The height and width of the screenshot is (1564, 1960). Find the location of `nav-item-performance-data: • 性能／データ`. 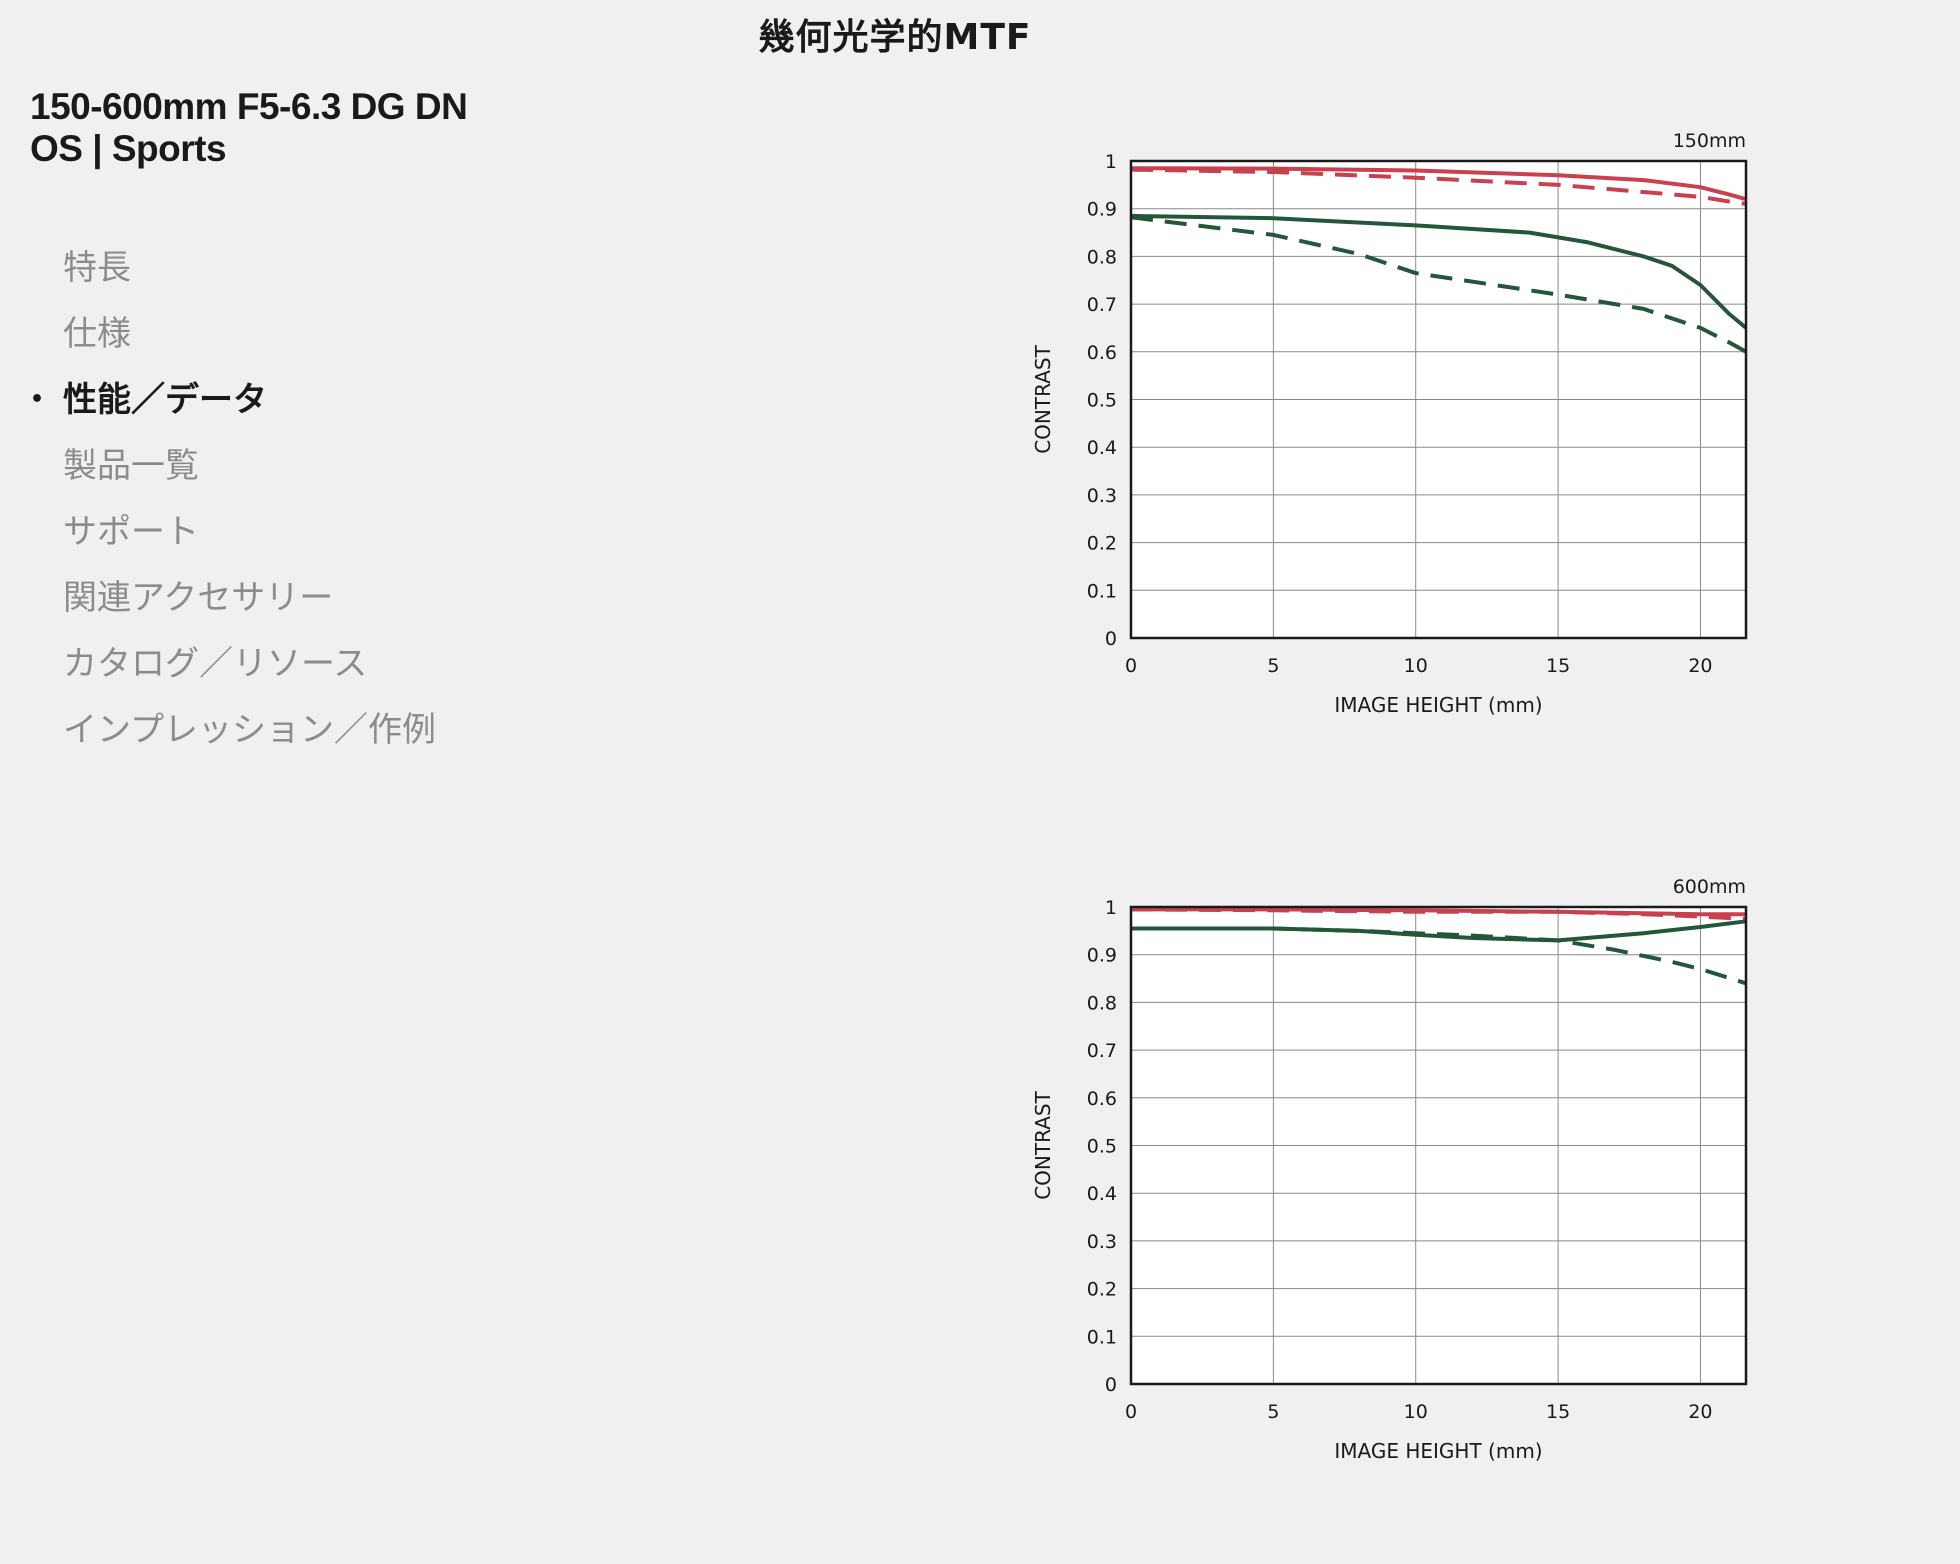

nav-item-performance-data: • 性能／データ is located at coordinates (233, 405).